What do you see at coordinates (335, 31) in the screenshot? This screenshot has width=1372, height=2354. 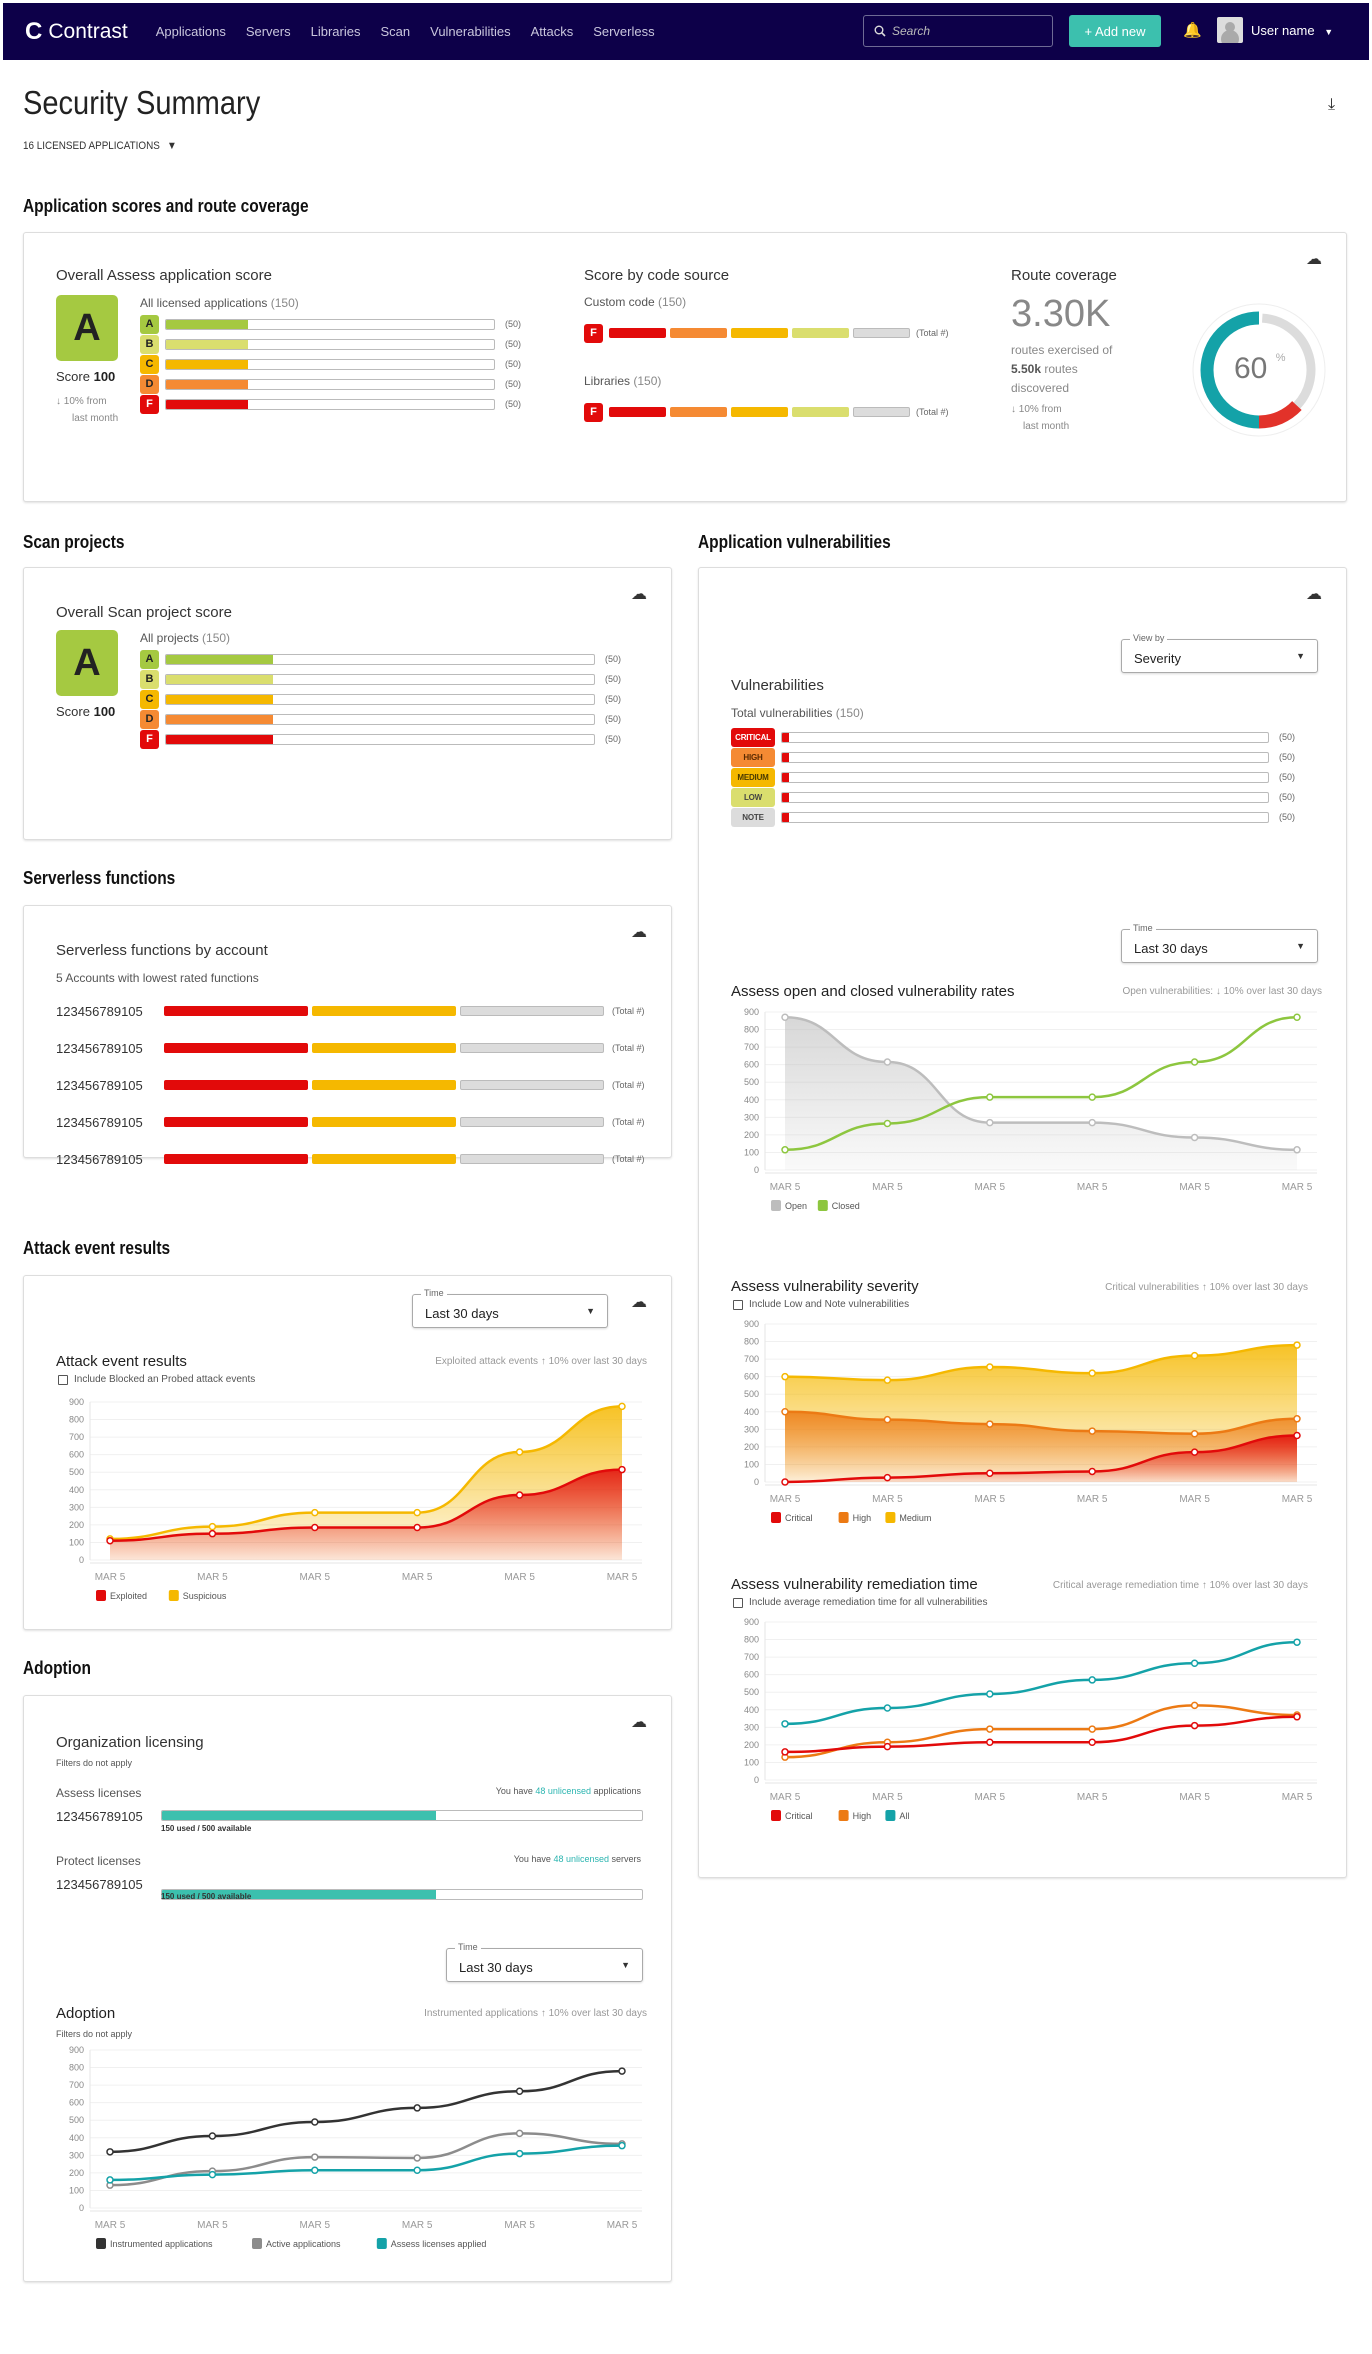 I see `nav-libraries: Libraries` at bounding box center [335, 31].